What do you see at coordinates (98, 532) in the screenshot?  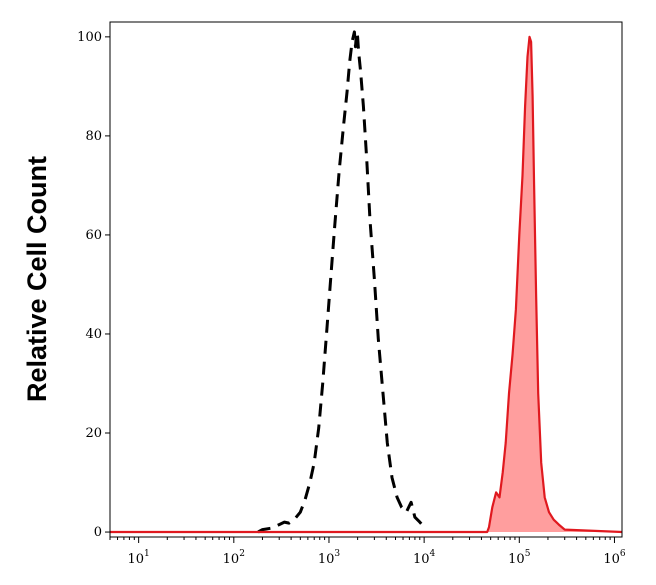 I see `y-tick-label: 0` at bounding box center [98, 532].